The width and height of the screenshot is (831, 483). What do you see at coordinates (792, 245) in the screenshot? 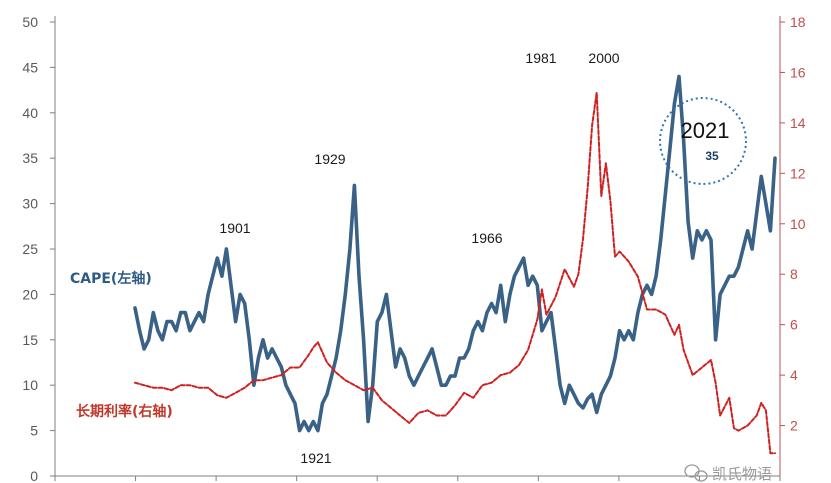
I see `right-axis: 2 4 6 8 10 12 14 16 18` at bounding box center [792, 245].